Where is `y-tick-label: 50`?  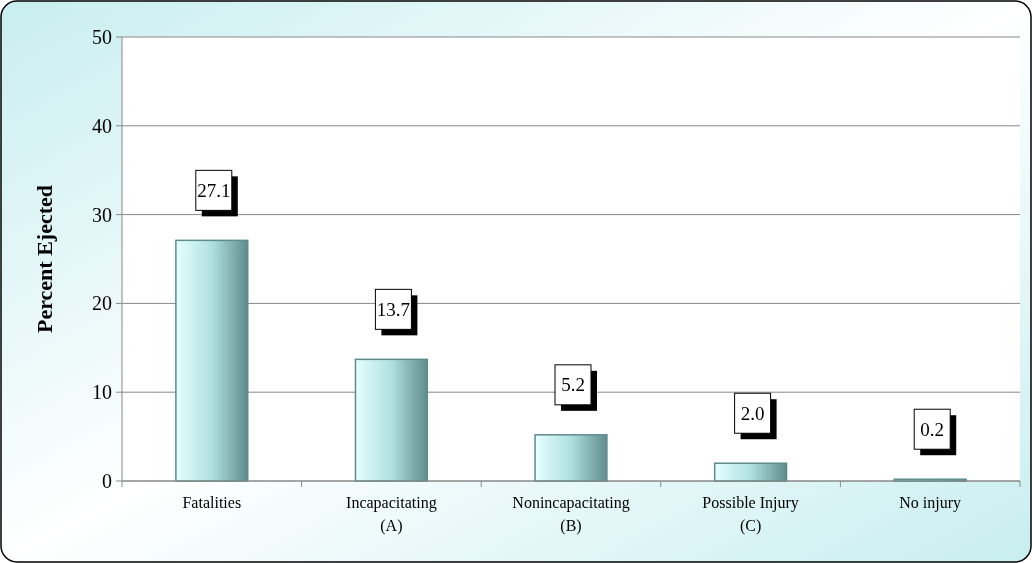 y-tick-label: 50 is located at coordinates (102, 37).